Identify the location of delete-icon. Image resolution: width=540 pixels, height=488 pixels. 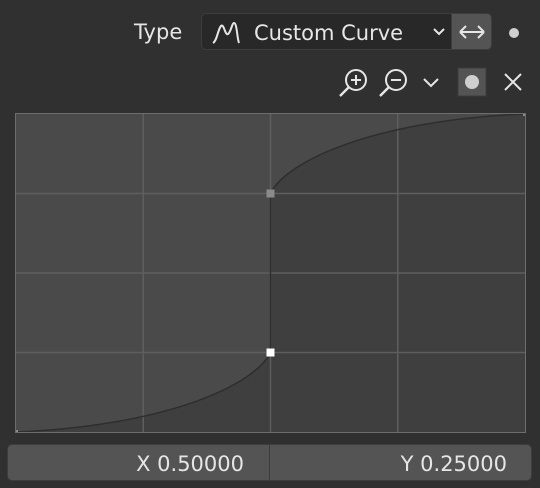
(514, 83).